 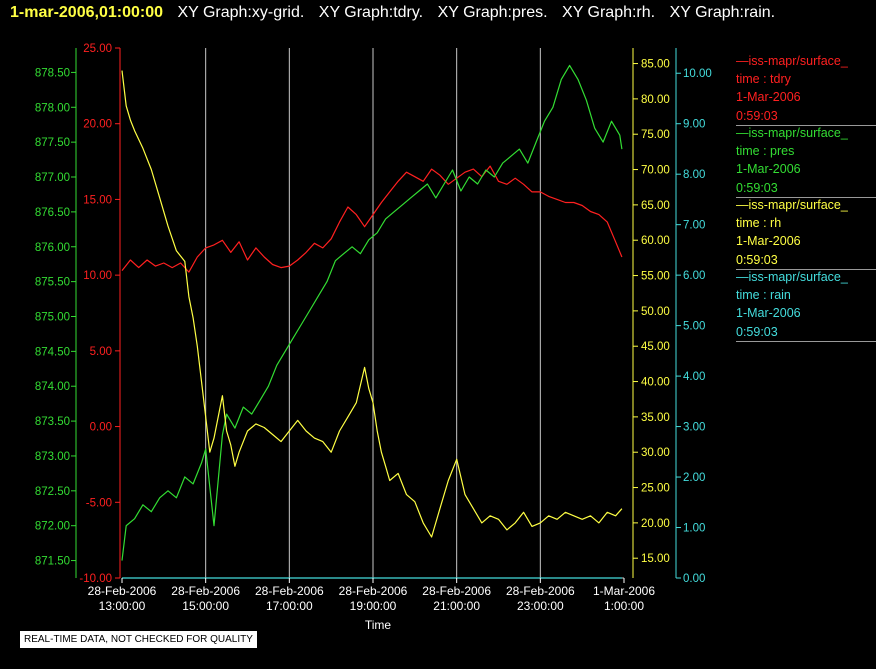 What do you see at coordinates (97, 200) in the screenshot?
I see `tdry-tick-label: 15.00` at bounding box center [97, 200].